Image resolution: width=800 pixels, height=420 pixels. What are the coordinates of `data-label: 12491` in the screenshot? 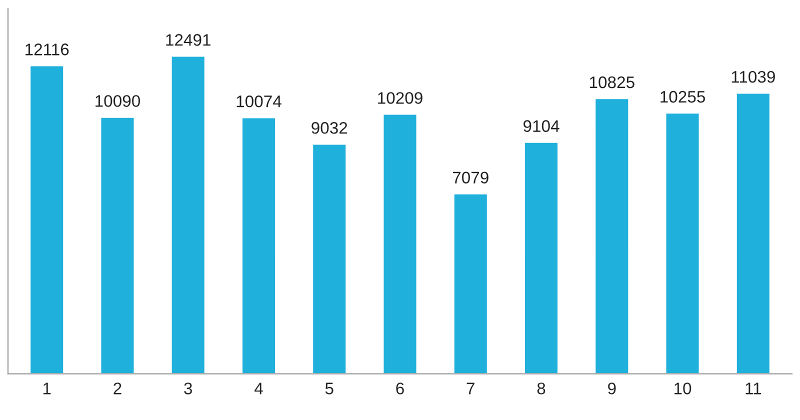 It's located at (188, 40).